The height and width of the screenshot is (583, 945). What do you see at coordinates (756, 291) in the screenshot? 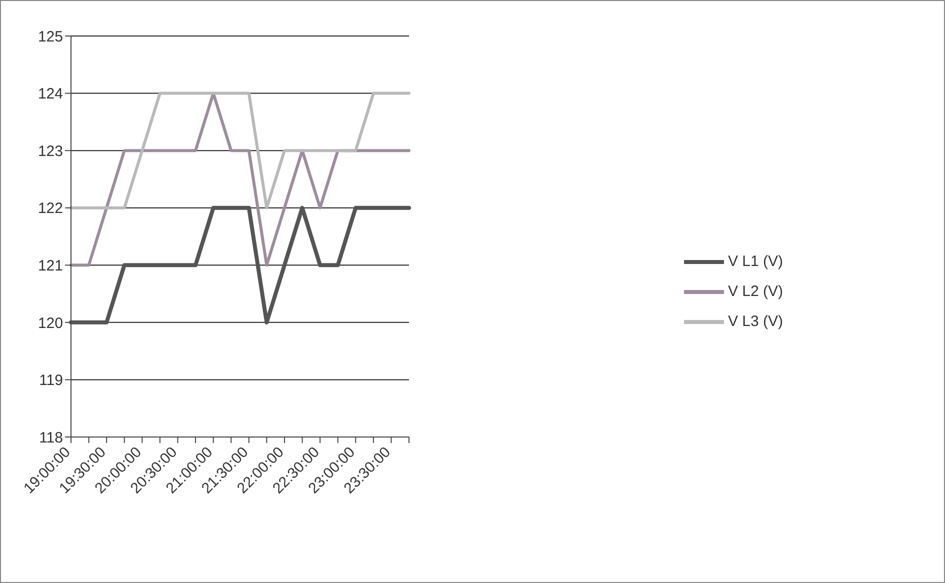
I see `legend-label: V L2 (V)` at bounding box center [756, 291].